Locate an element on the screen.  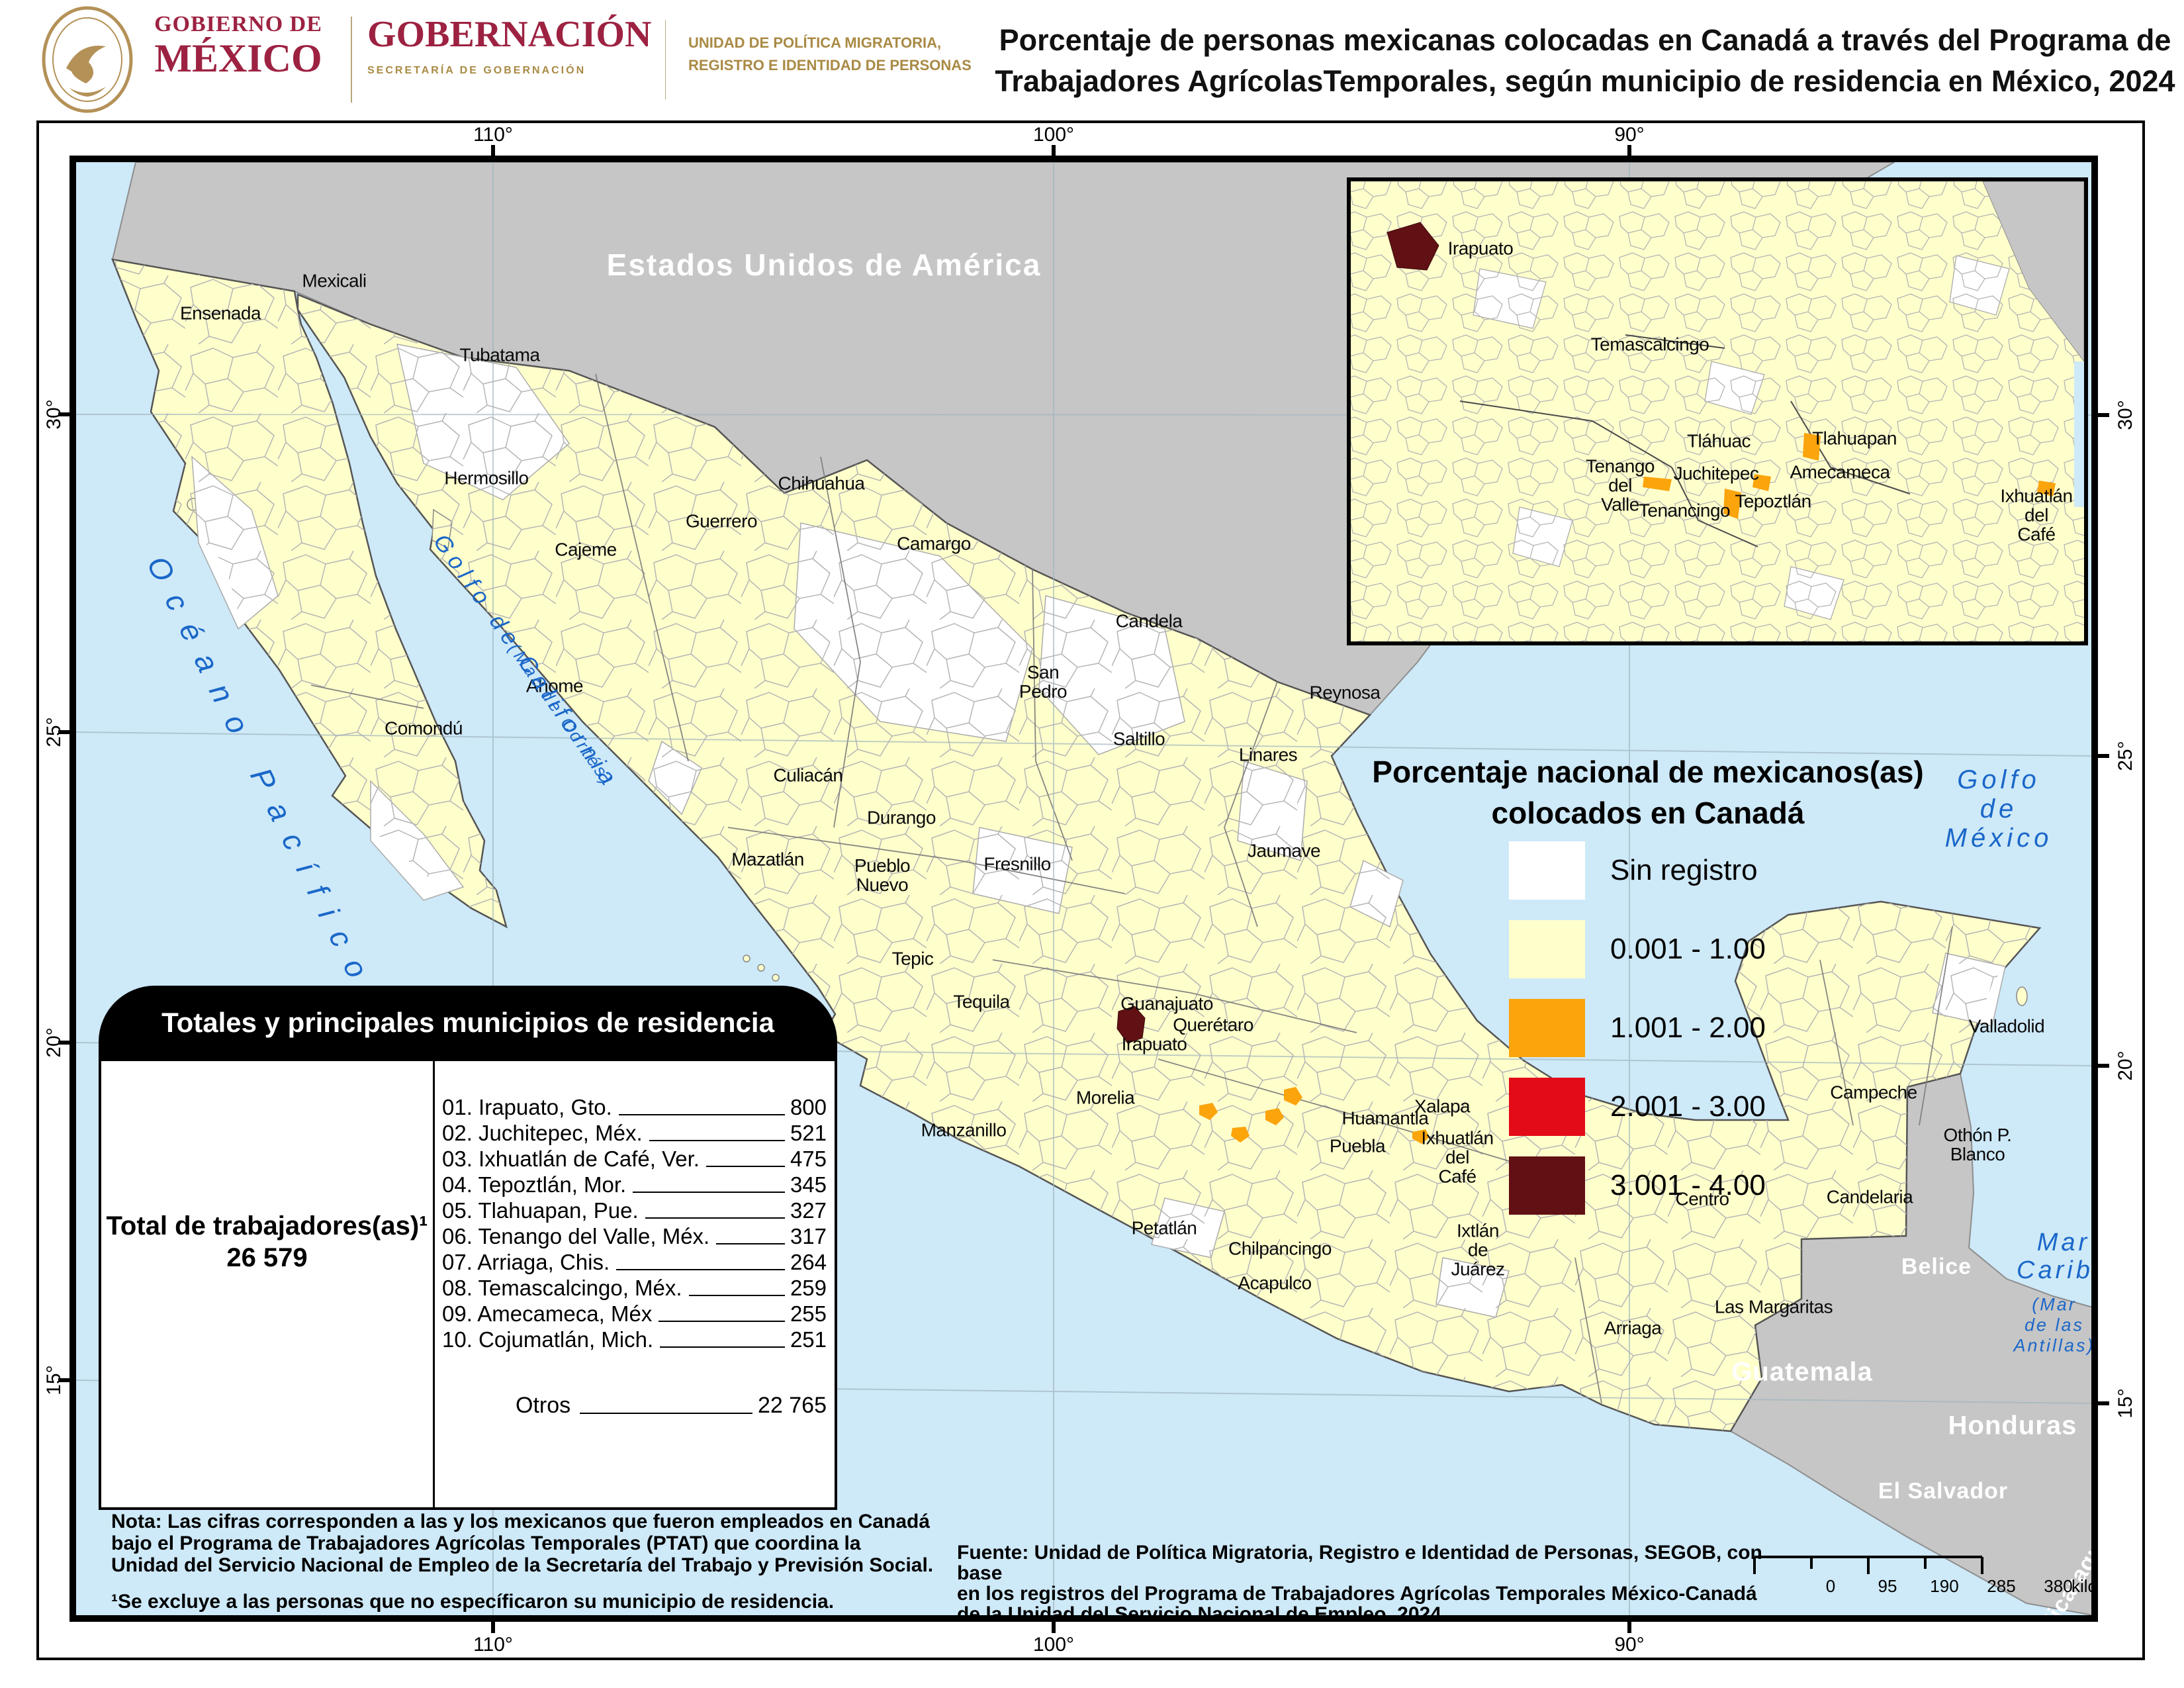
table-row: 02. Juchitepec, Méx. 521 is located at coordinates (634, 1133).